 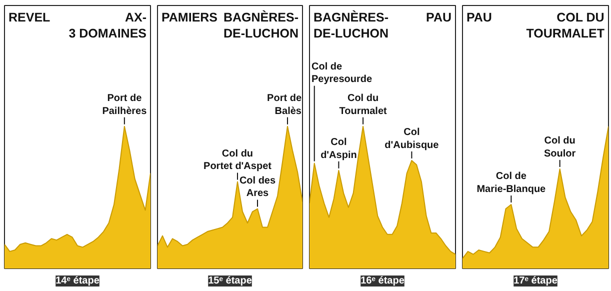 I want to click on x-axis-title: 16ᵉ étape, so click(x=382, y=281).